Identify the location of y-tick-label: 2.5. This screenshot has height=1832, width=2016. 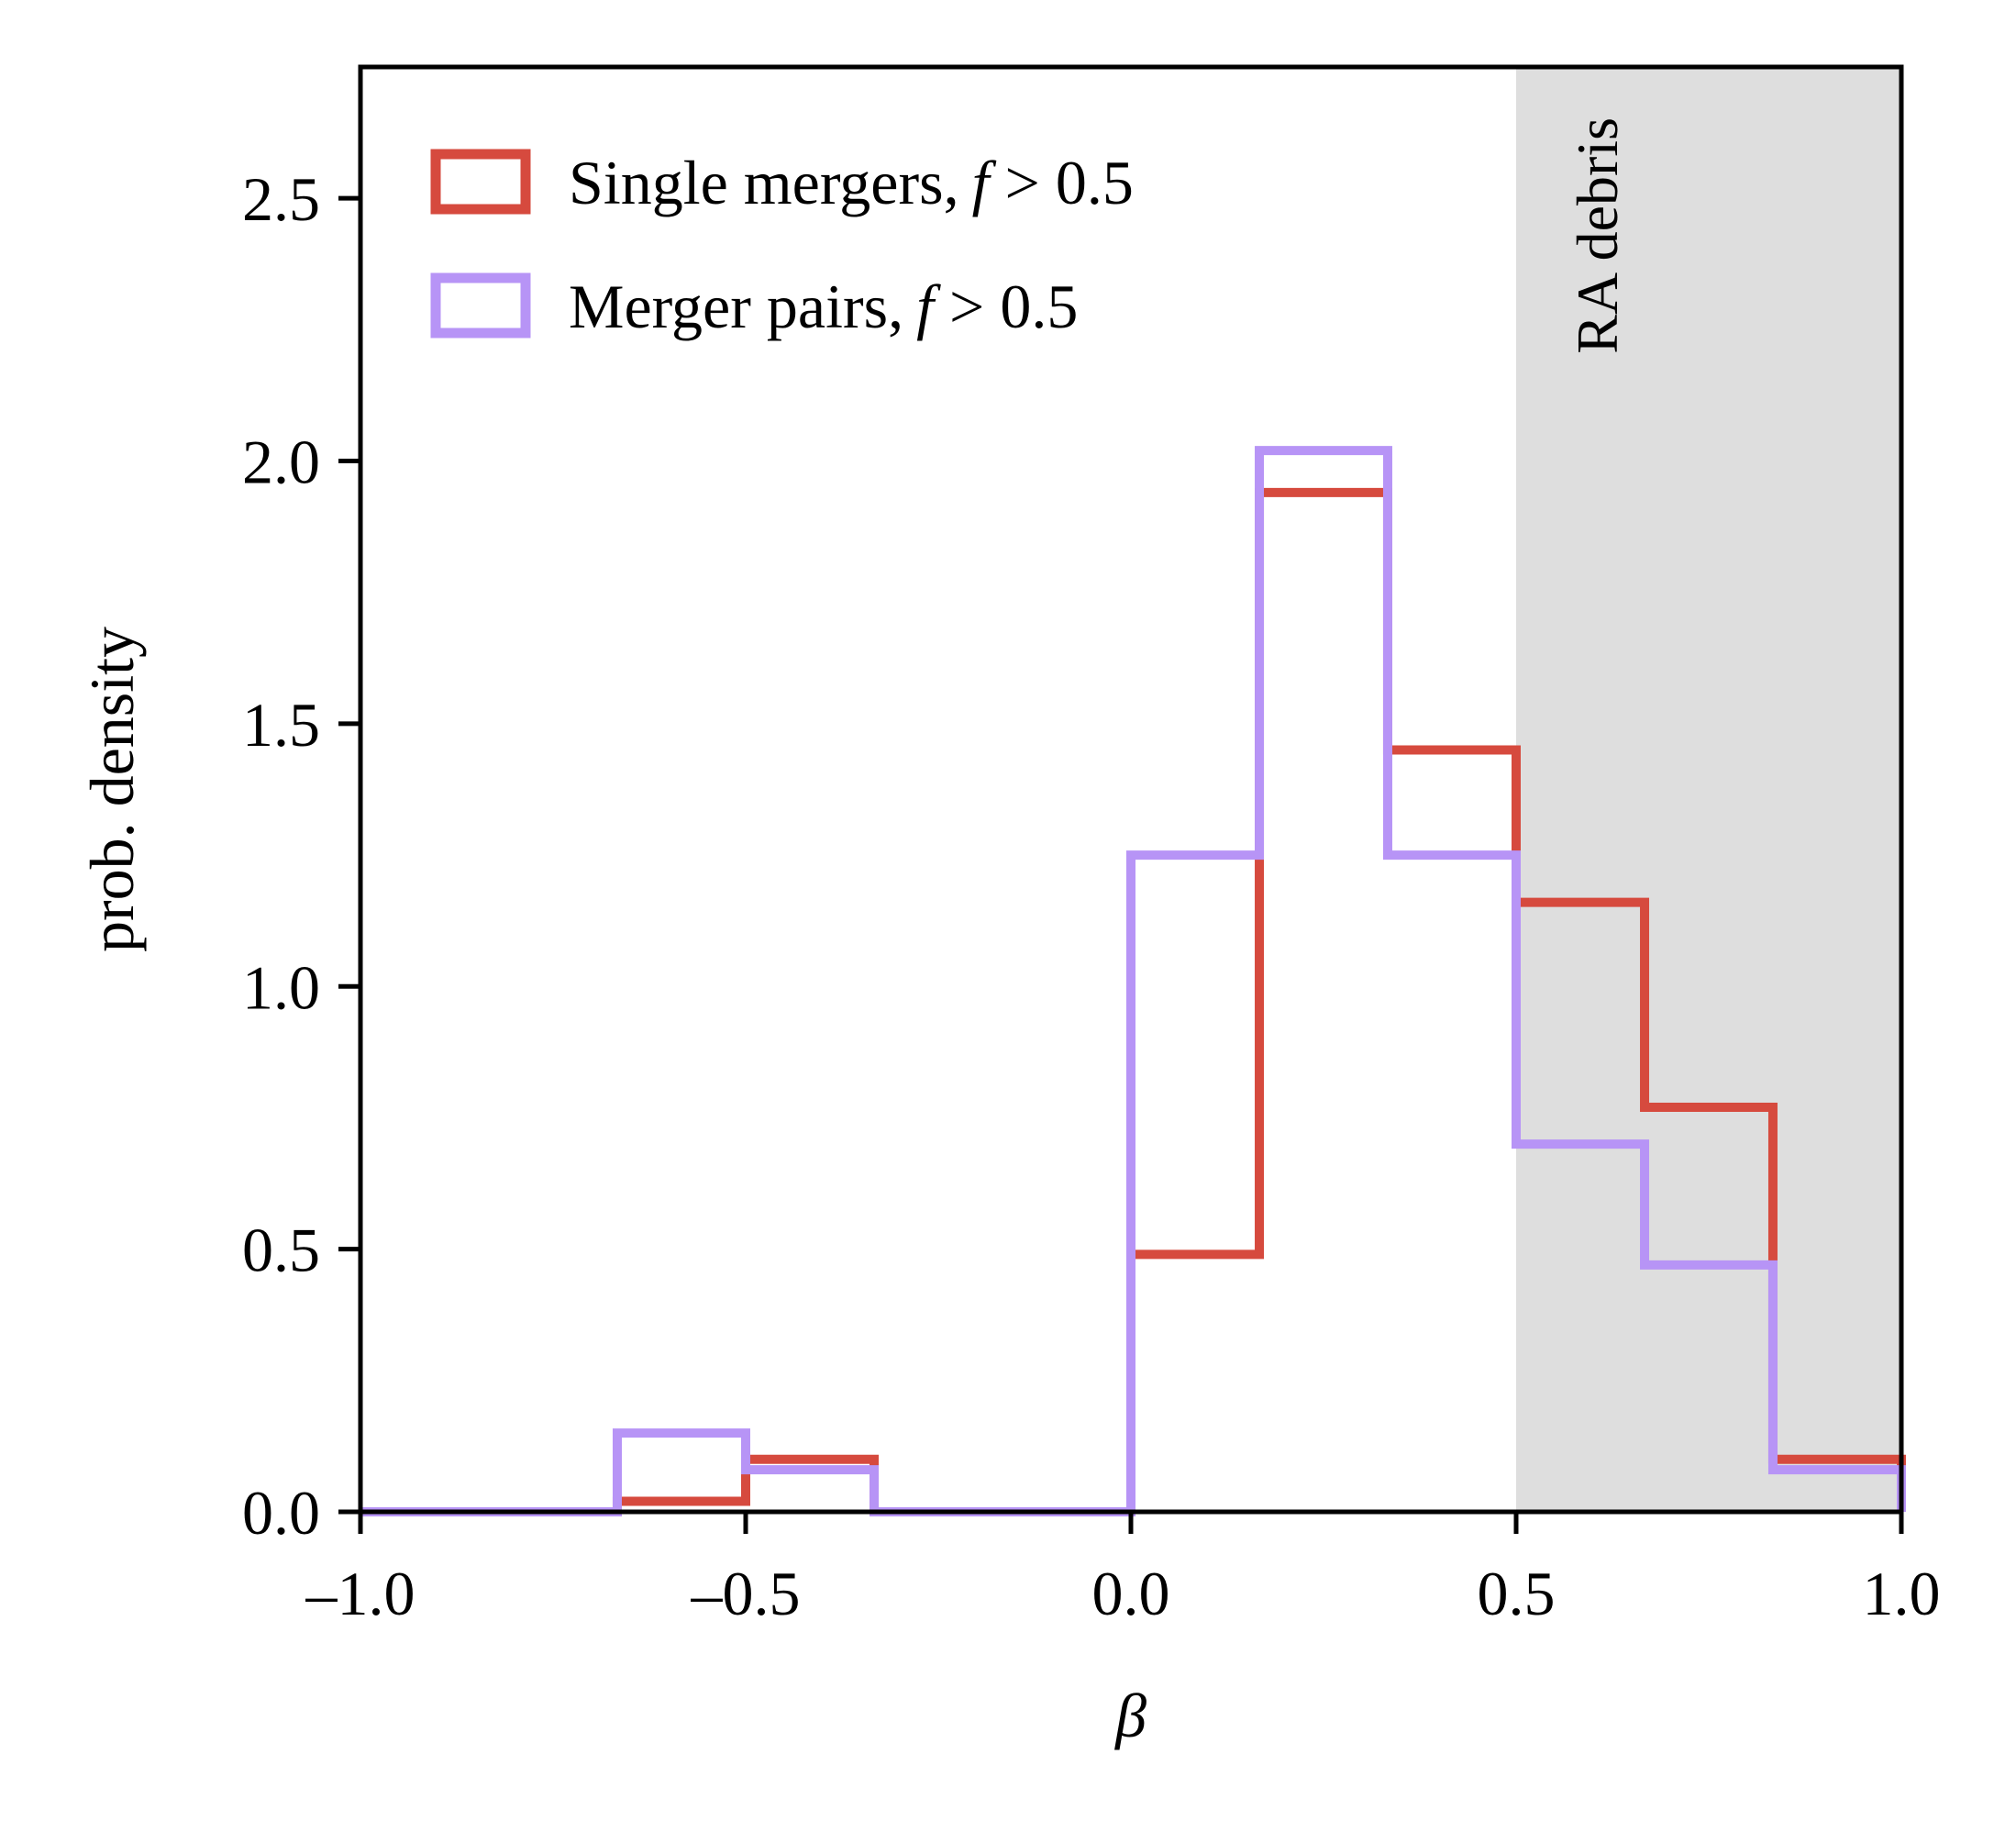
(281, 199).